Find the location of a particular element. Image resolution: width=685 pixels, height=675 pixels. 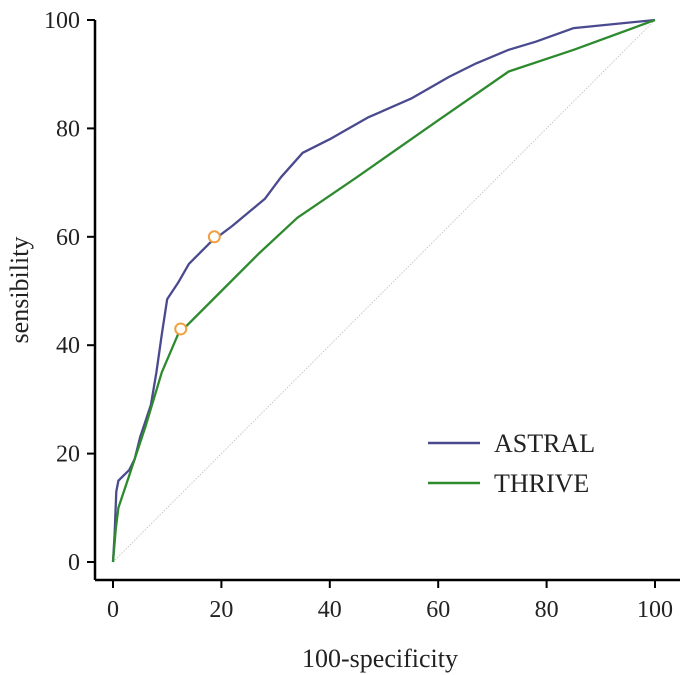

x-tick-label: 40 is located at coordinates (330, 610).